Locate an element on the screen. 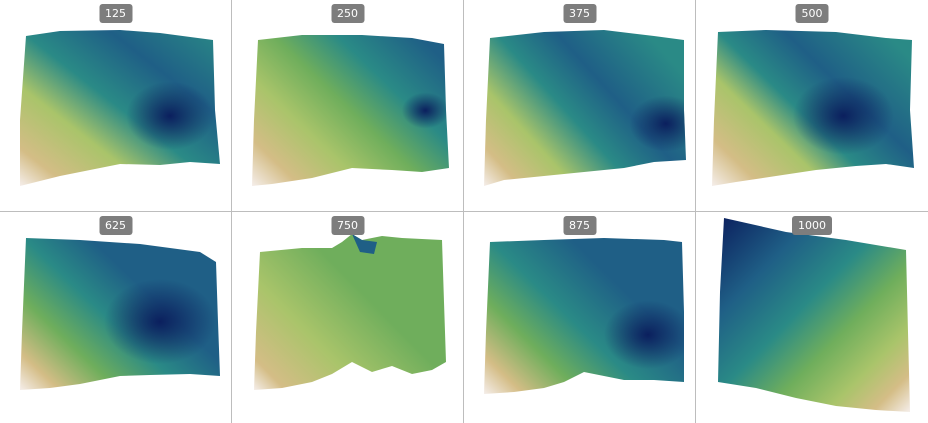 The image size is (928, 423). panel-label: 625 is located at coordinates (115, 225).